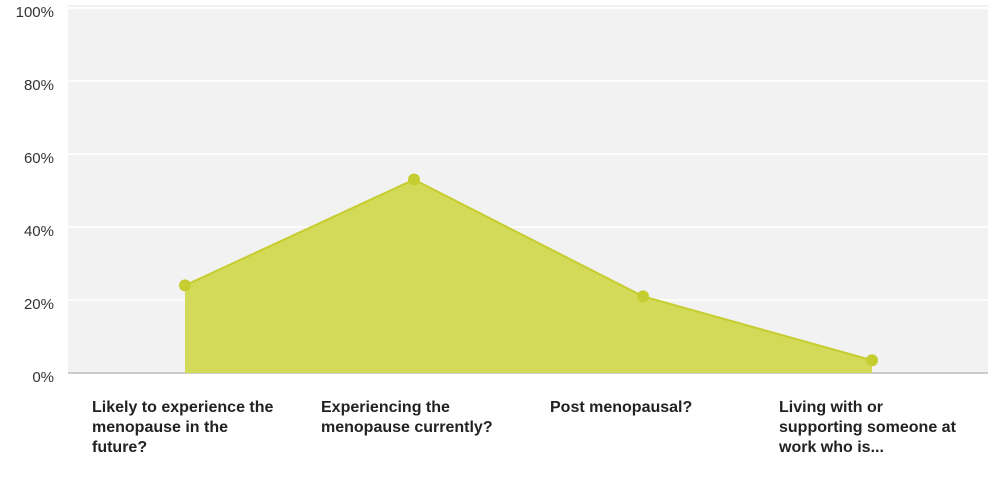 Image resolution: width=988 pixels, height=491 pixels. I want to click on y-tick-label: 0%, so click(43, 377).